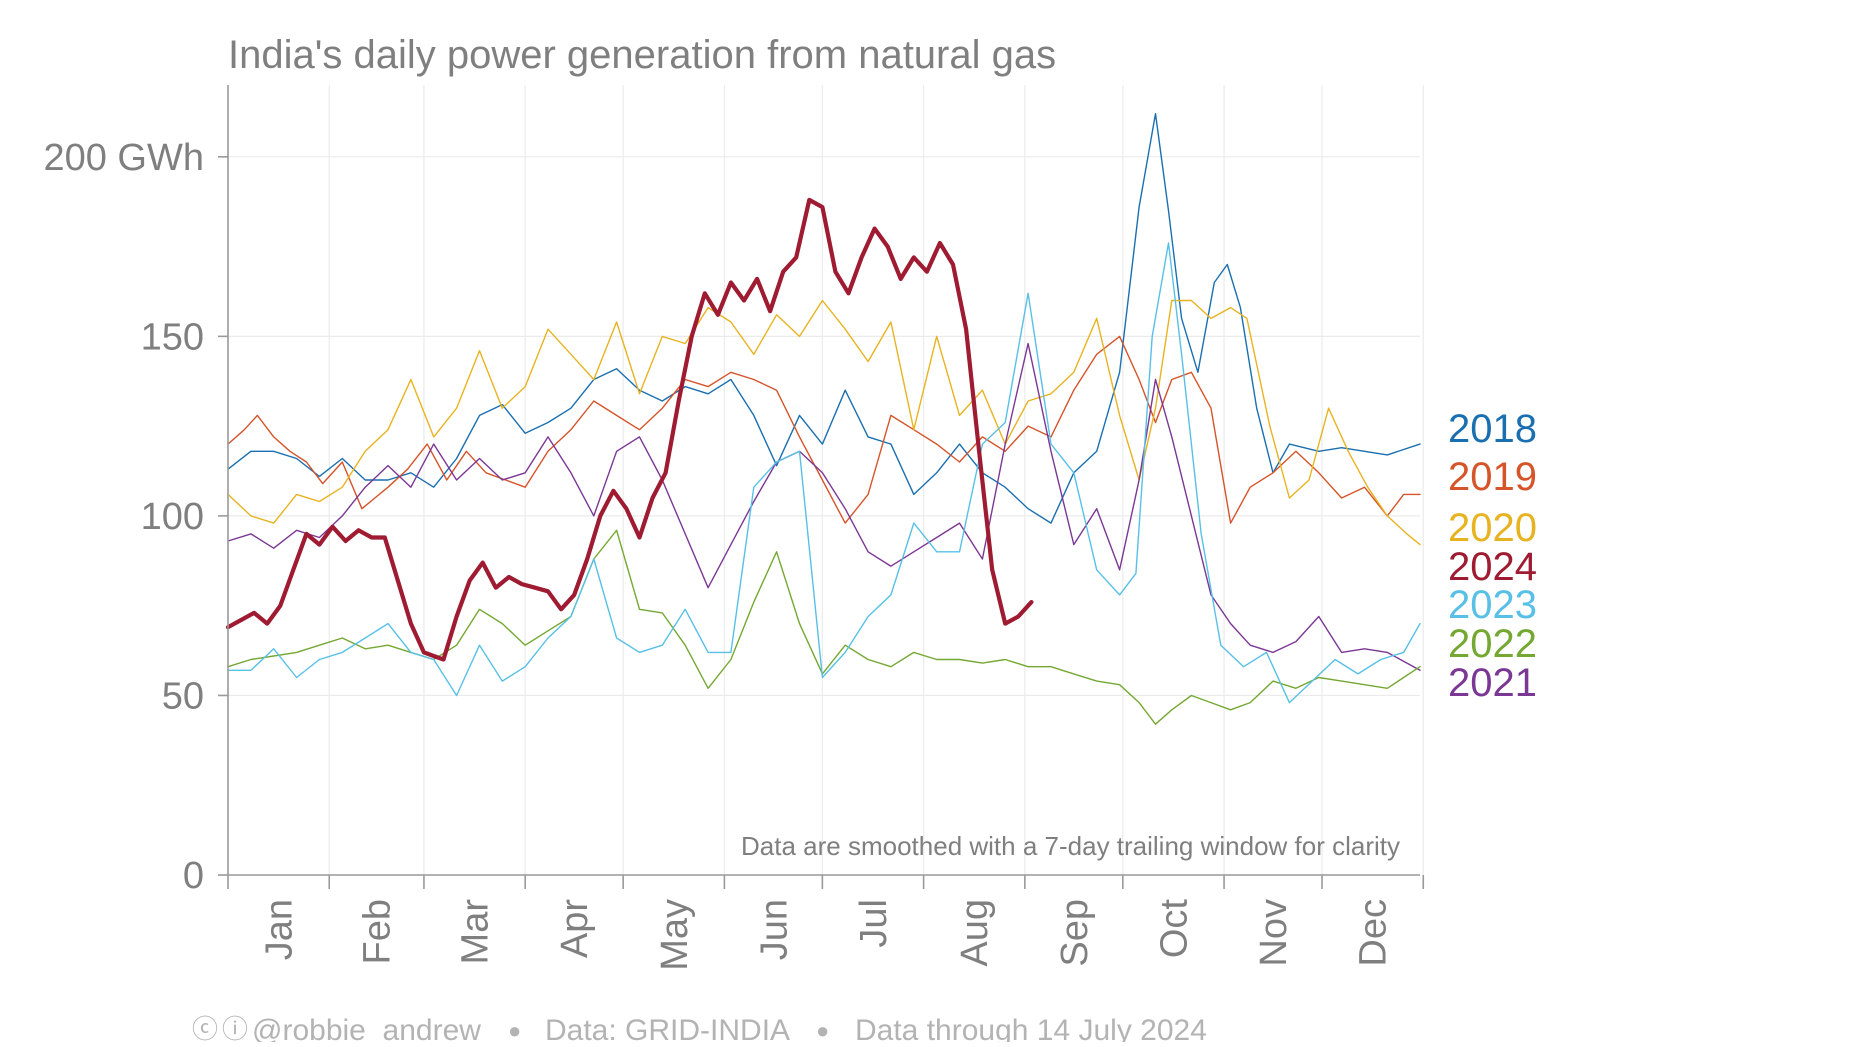 The height and width of the screenshot is (1047, 1852). I want to click on x-tick-label: Jun, so click(774, 929).